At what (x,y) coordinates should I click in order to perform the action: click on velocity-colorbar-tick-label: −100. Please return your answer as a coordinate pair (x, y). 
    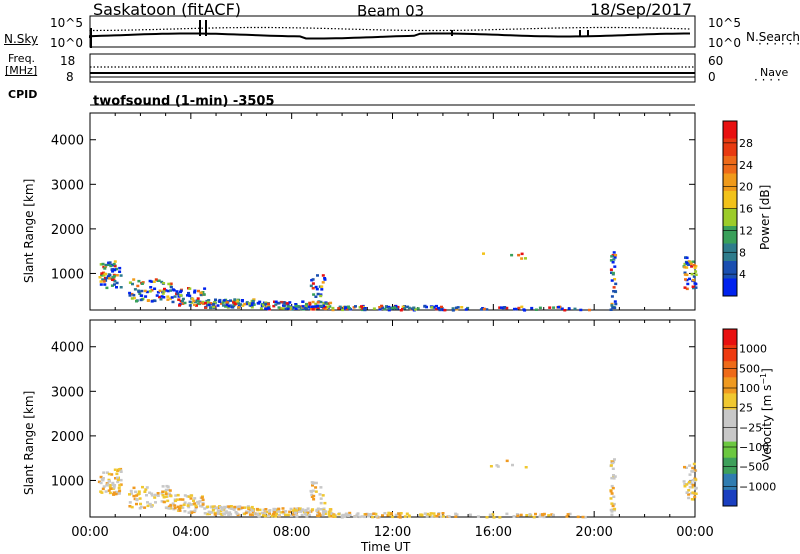
    Looking at the image, I should click on (754, 447).